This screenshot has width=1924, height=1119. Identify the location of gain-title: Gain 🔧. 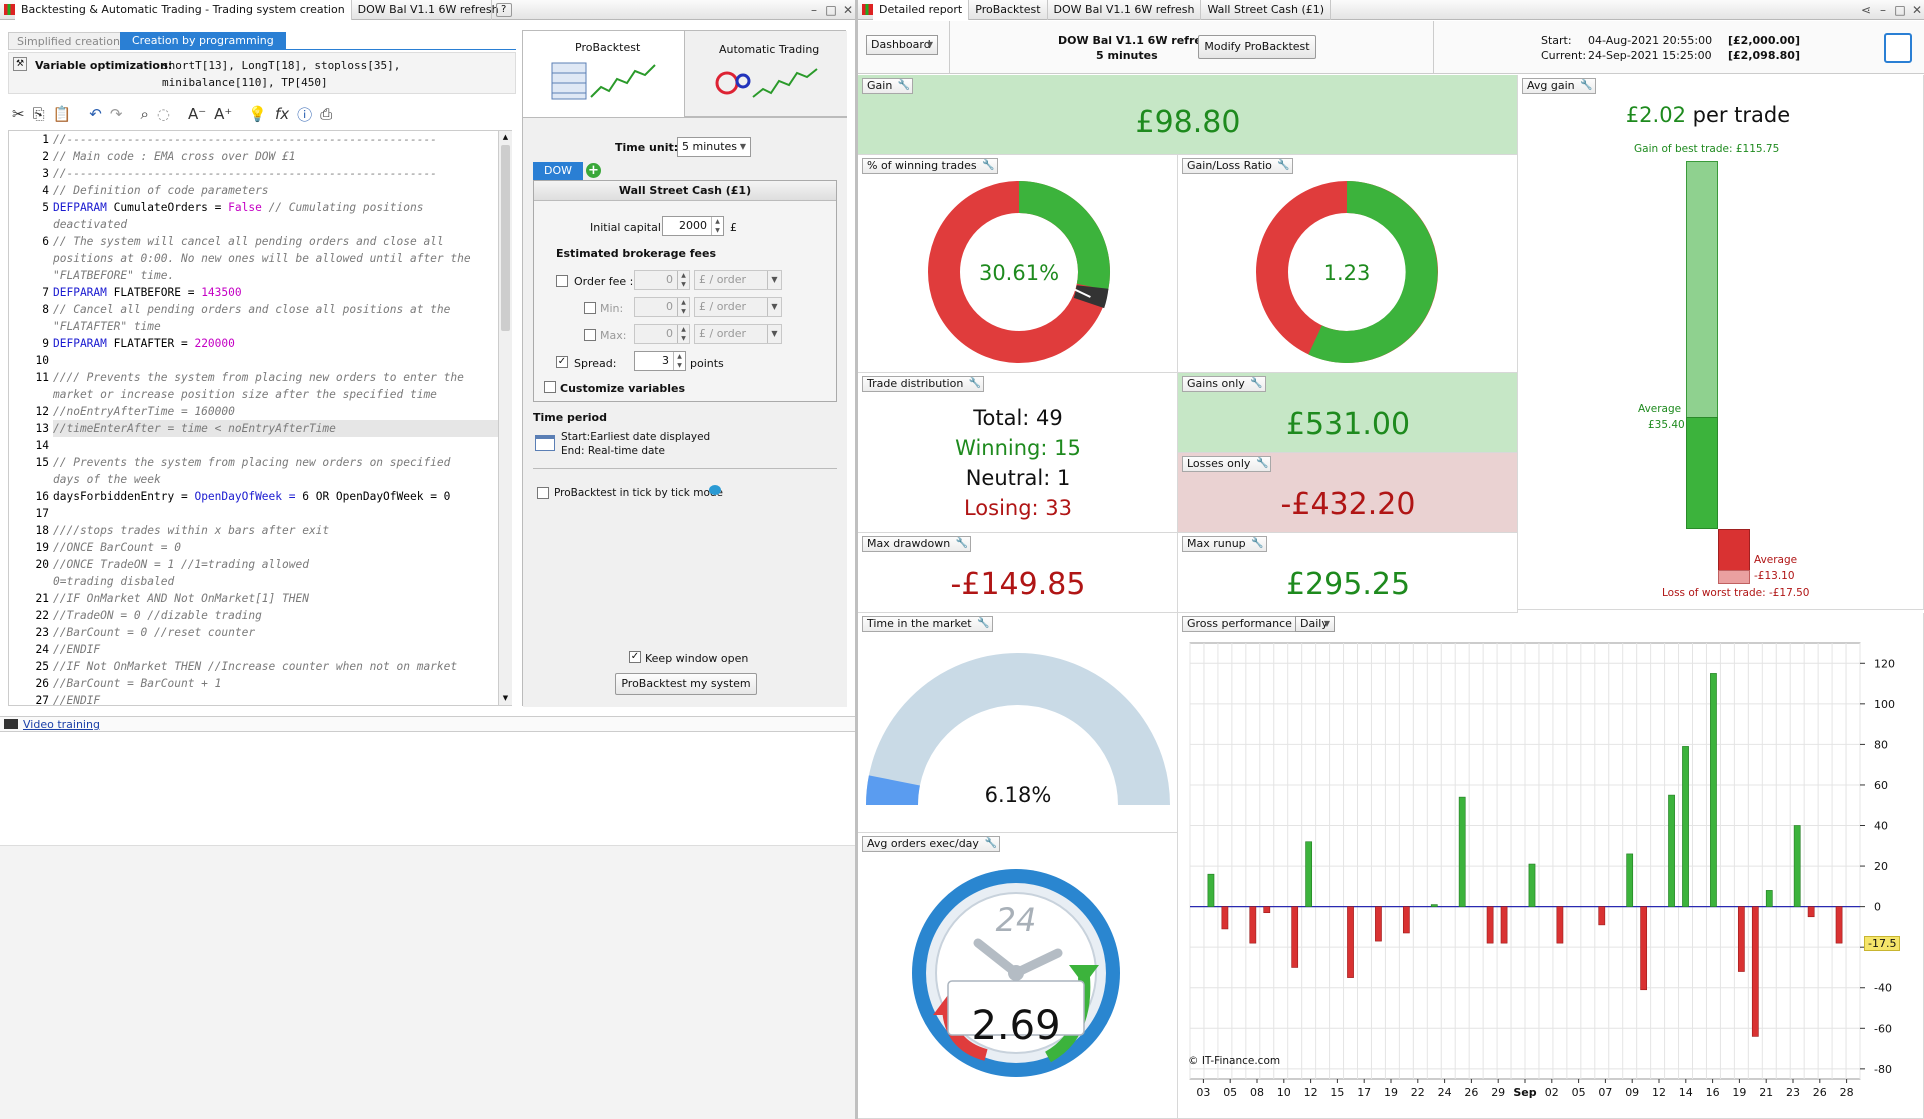
(888, 86).